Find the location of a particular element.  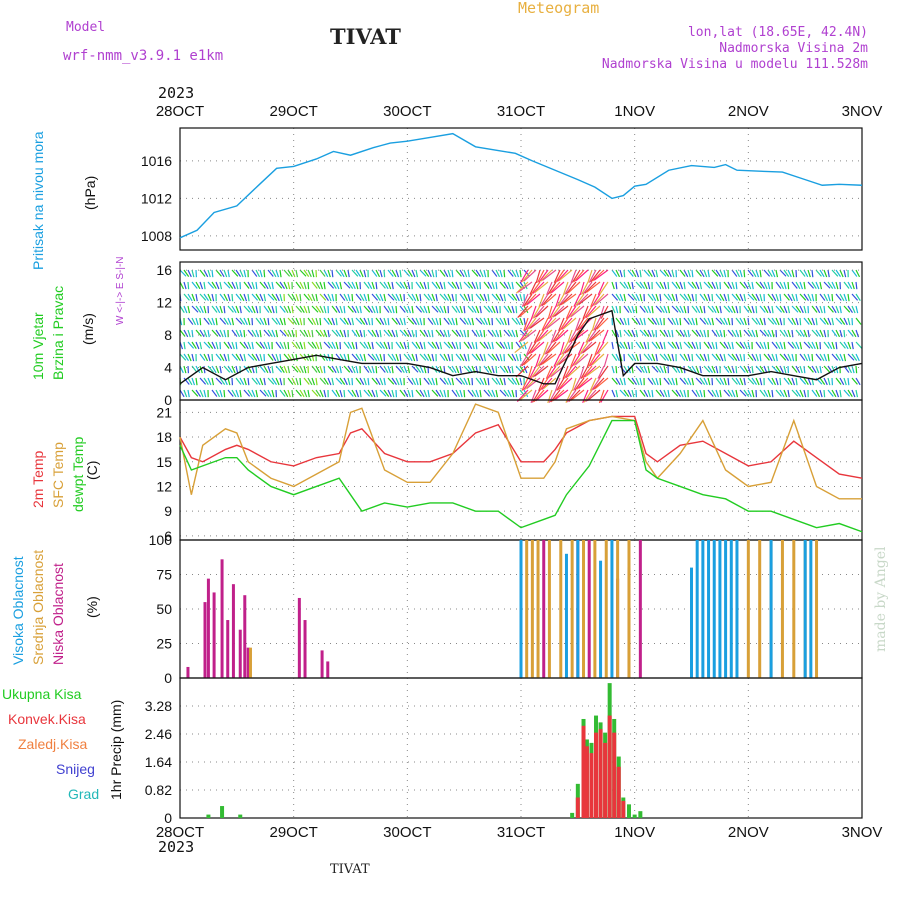

altitude-text: Nadmorska Visina 2m is located at coordinates (793, 48).